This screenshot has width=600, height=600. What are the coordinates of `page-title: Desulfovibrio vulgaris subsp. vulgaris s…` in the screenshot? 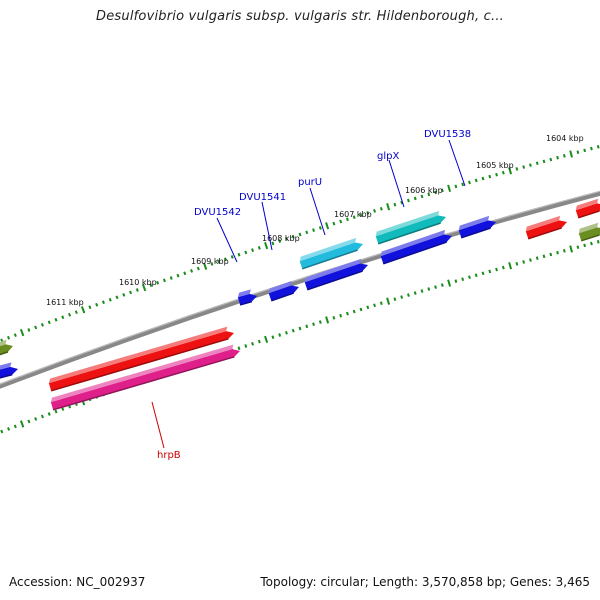 It's located at (300, 16).